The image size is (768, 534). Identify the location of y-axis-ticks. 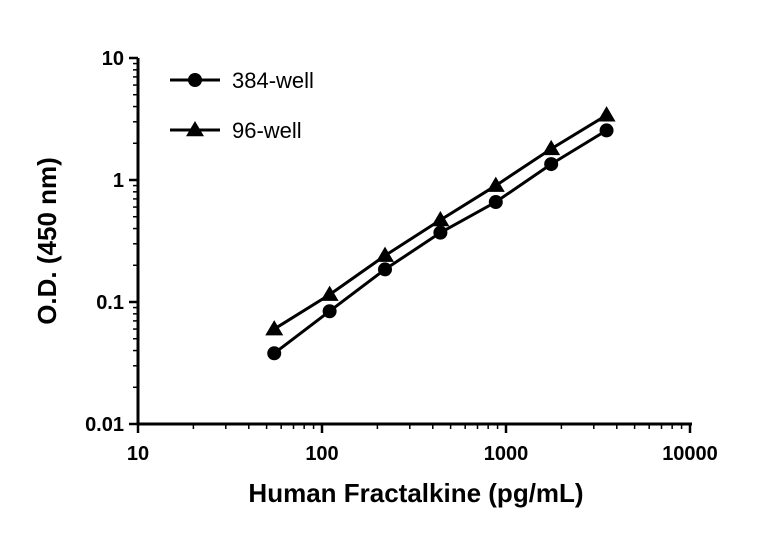
(133, 241).